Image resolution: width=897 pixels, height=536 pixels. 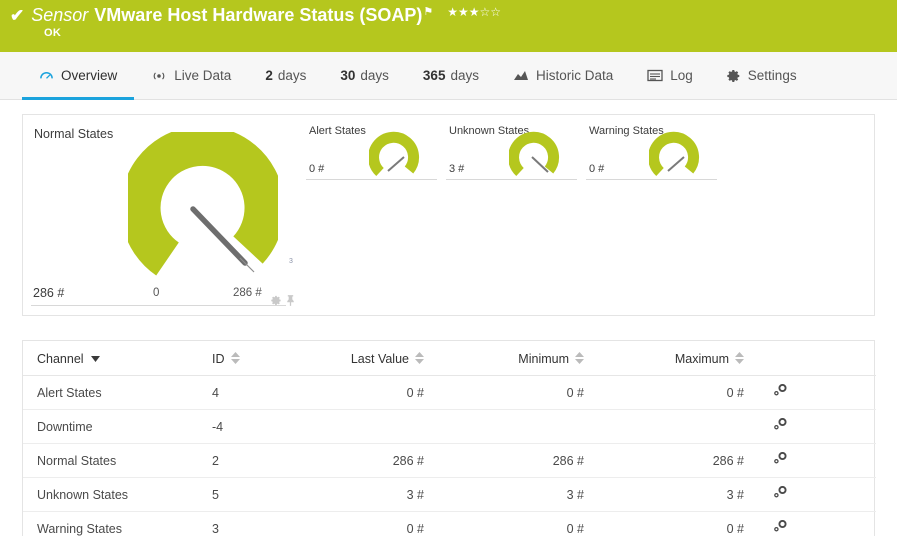 I want to click on tab-settings: Settings, so click(x=762, y=77).